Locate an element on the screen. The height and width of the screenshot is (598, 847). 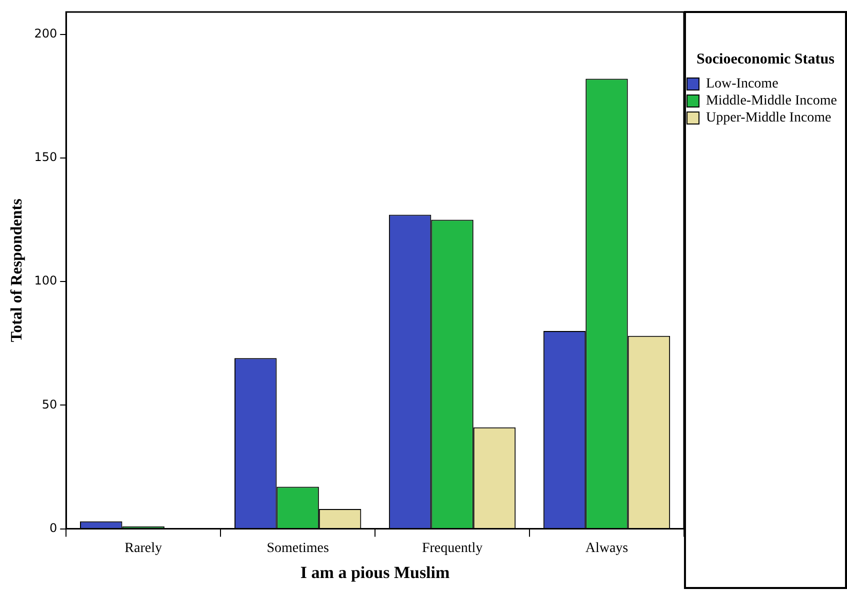
legend-label: Low-Income is located at coordinates (742, 84).